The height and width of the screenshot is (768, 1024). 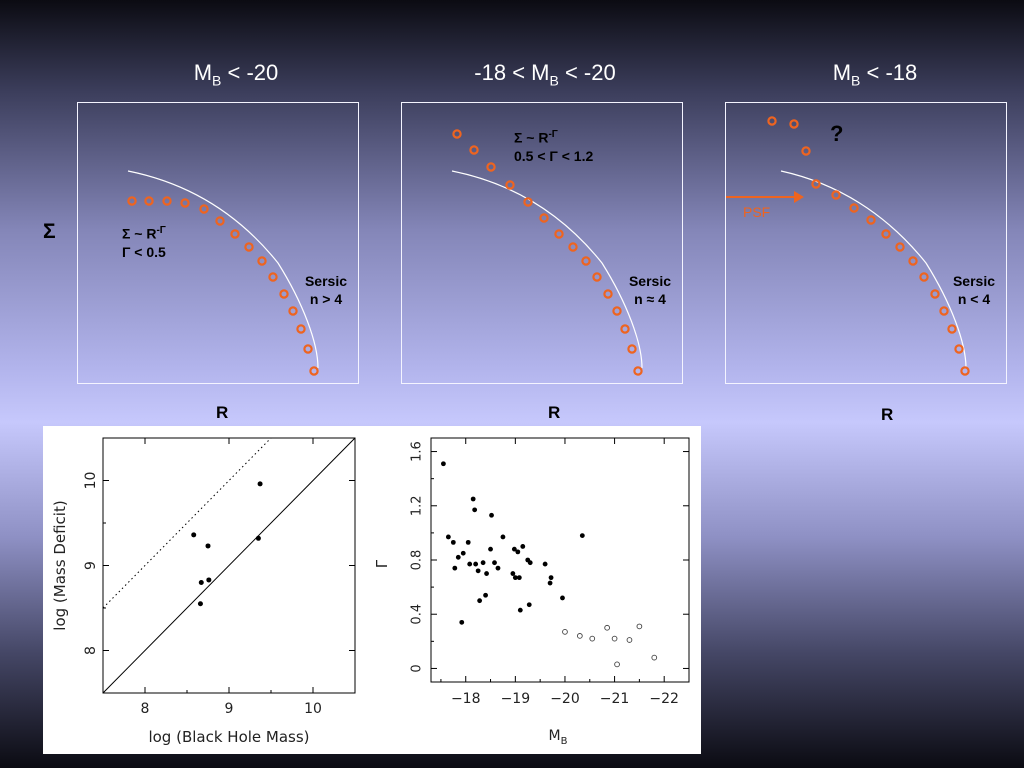 I want to click on title-left-sub: B, so click(x=217, y=80).